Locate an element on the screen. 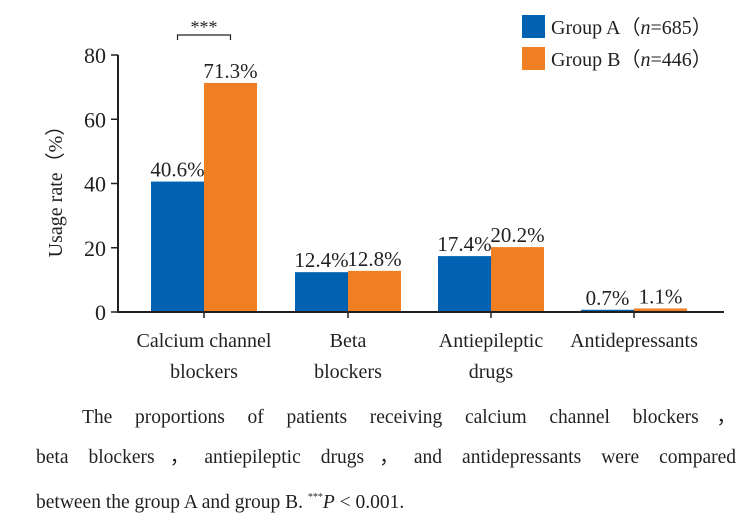  legend-label-group-a: Group A（n=685） is located at coordinates (631, 27).